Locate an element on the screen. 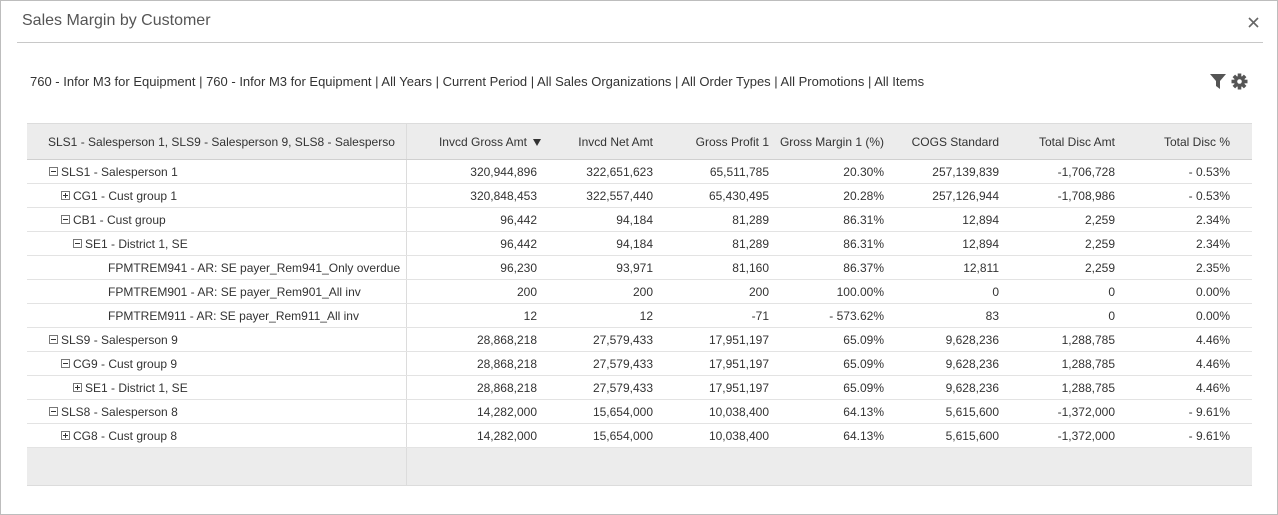 The width and height of the screenshot is (1278, 515). row-label: CB1 - Cust group is located at coordinates (119, 219).